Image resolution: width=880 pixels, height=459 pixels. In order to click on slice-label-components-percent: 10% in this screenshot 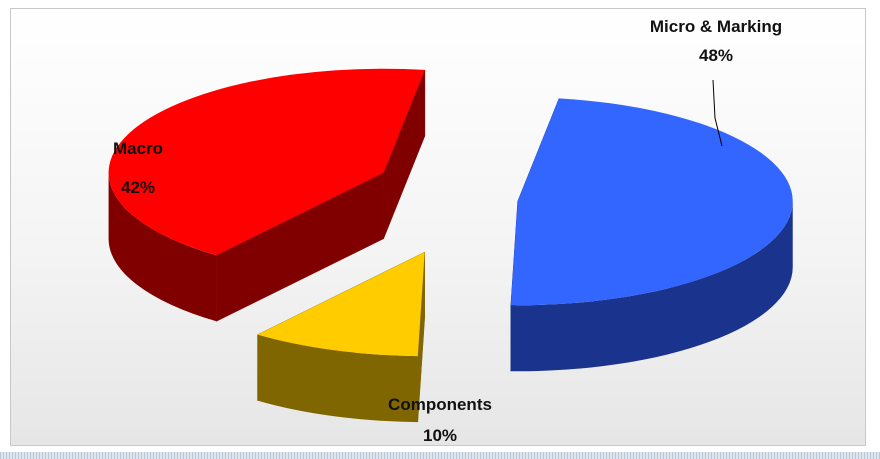, I will do `click(440, 435)`.